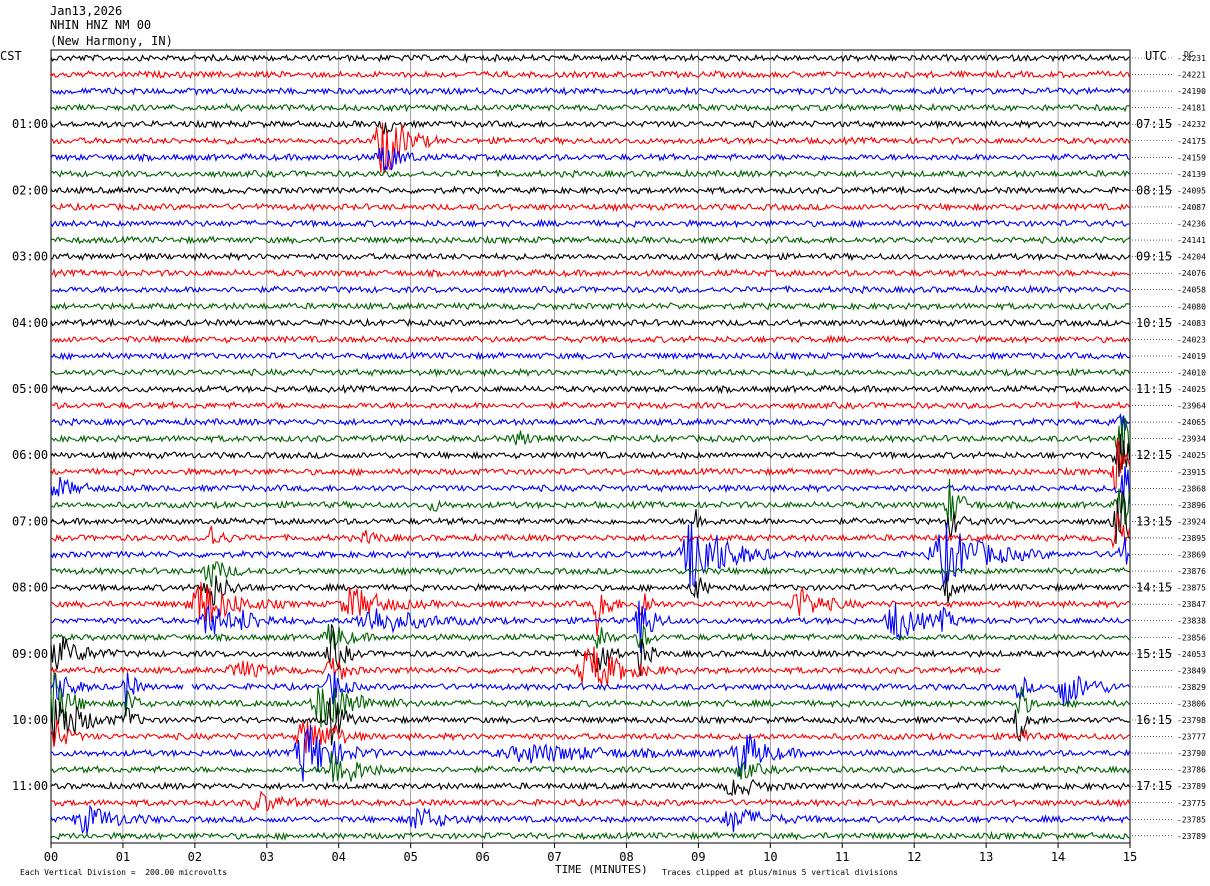 The width and height of the screenshot is (1210, 886). I want to click on x-tick-label: 13, so click(986, 857).